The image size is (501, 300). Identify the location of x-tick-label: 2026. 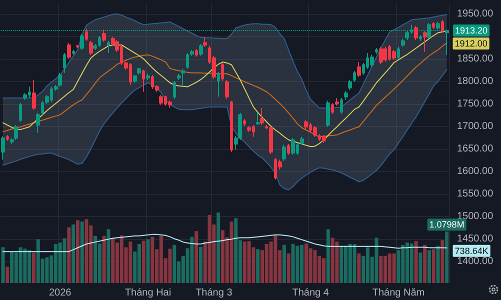
(60, 293).